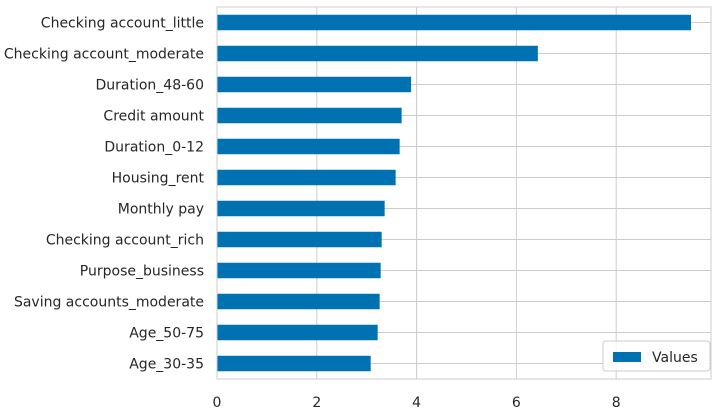  Describe the element at coordinates (150, 86) in the screenshot. I see `y-tick-label: Duration_48-60` at that location.